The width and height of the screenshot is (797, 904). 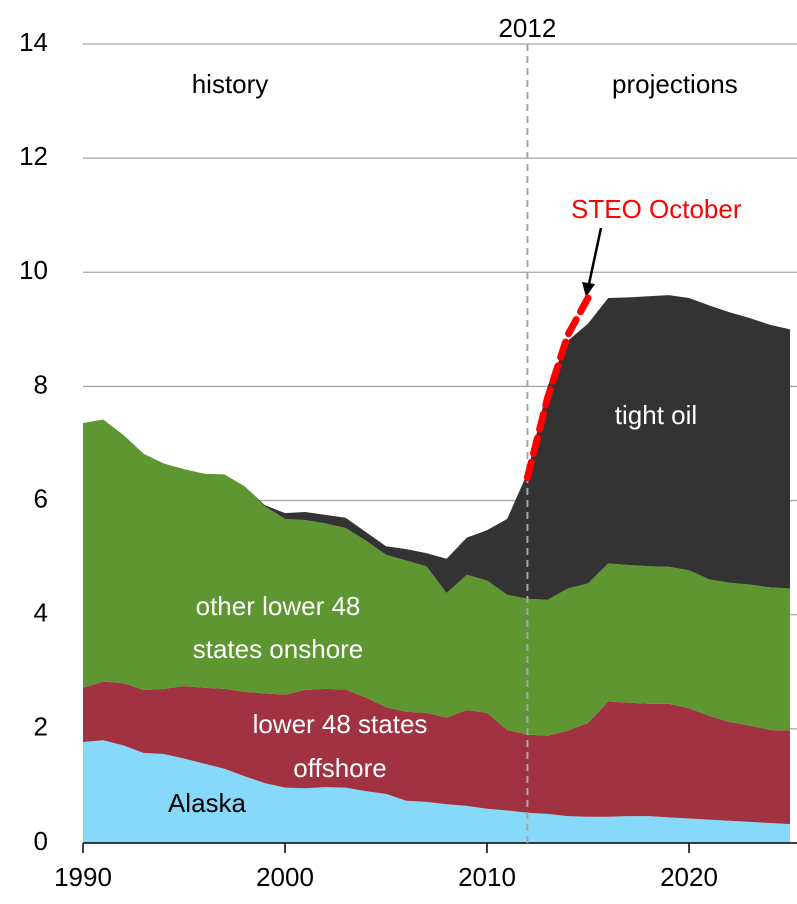 What do you see at coordinates (41, 384) in the screenshot?
I see `y-tick-label: 8` at bounding box center [41, 384].